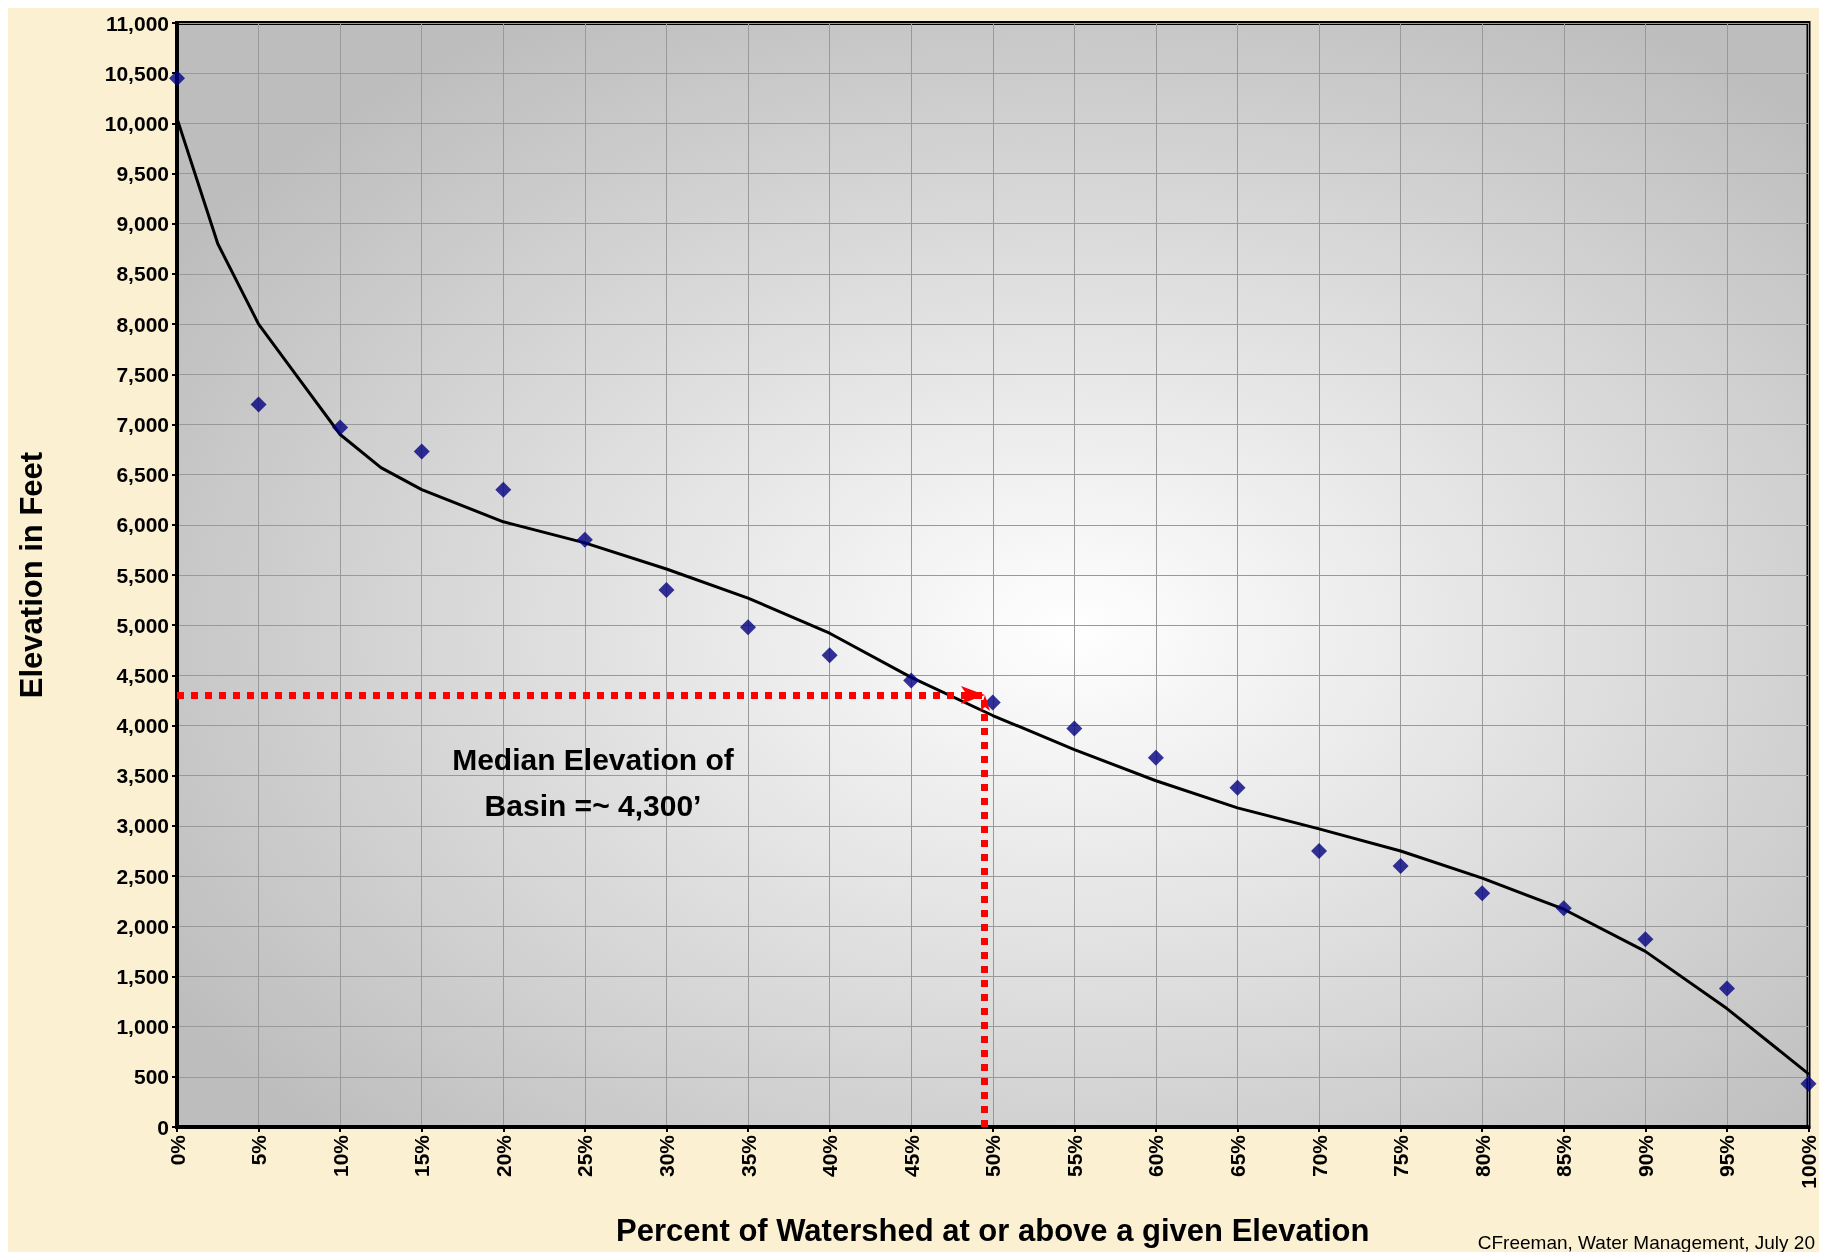 Image resolution: width=1827 pixels, height=1260 pixels. What do you see at coordinates (422, 1156) in the screenshot?
I see `x-tick-label: 15%` at bounding box center [422, 1156].